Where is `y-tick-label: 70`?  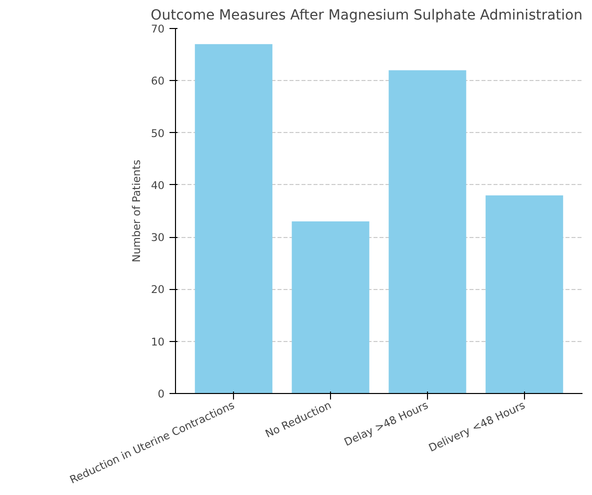
y-tick-label: 70 is located at coordinates (157, 29).